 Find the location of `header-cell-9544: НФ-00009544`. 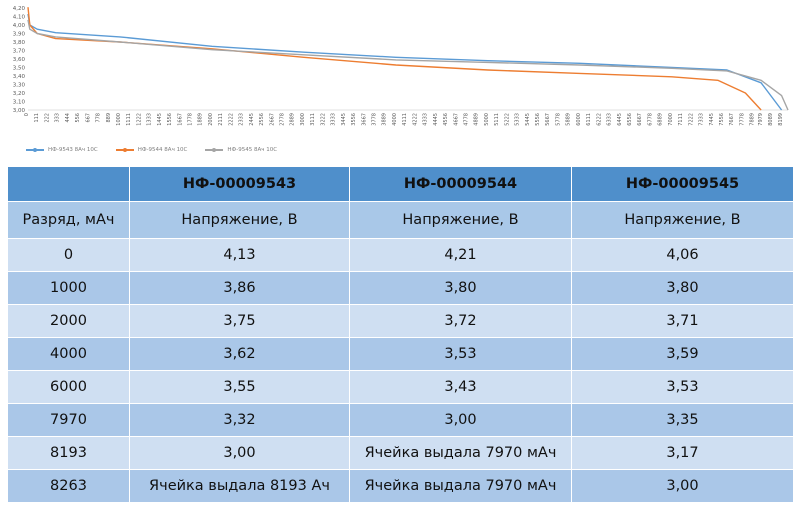

header-cell-9544: НФ-00009544 is located at coordinates (460, 184).